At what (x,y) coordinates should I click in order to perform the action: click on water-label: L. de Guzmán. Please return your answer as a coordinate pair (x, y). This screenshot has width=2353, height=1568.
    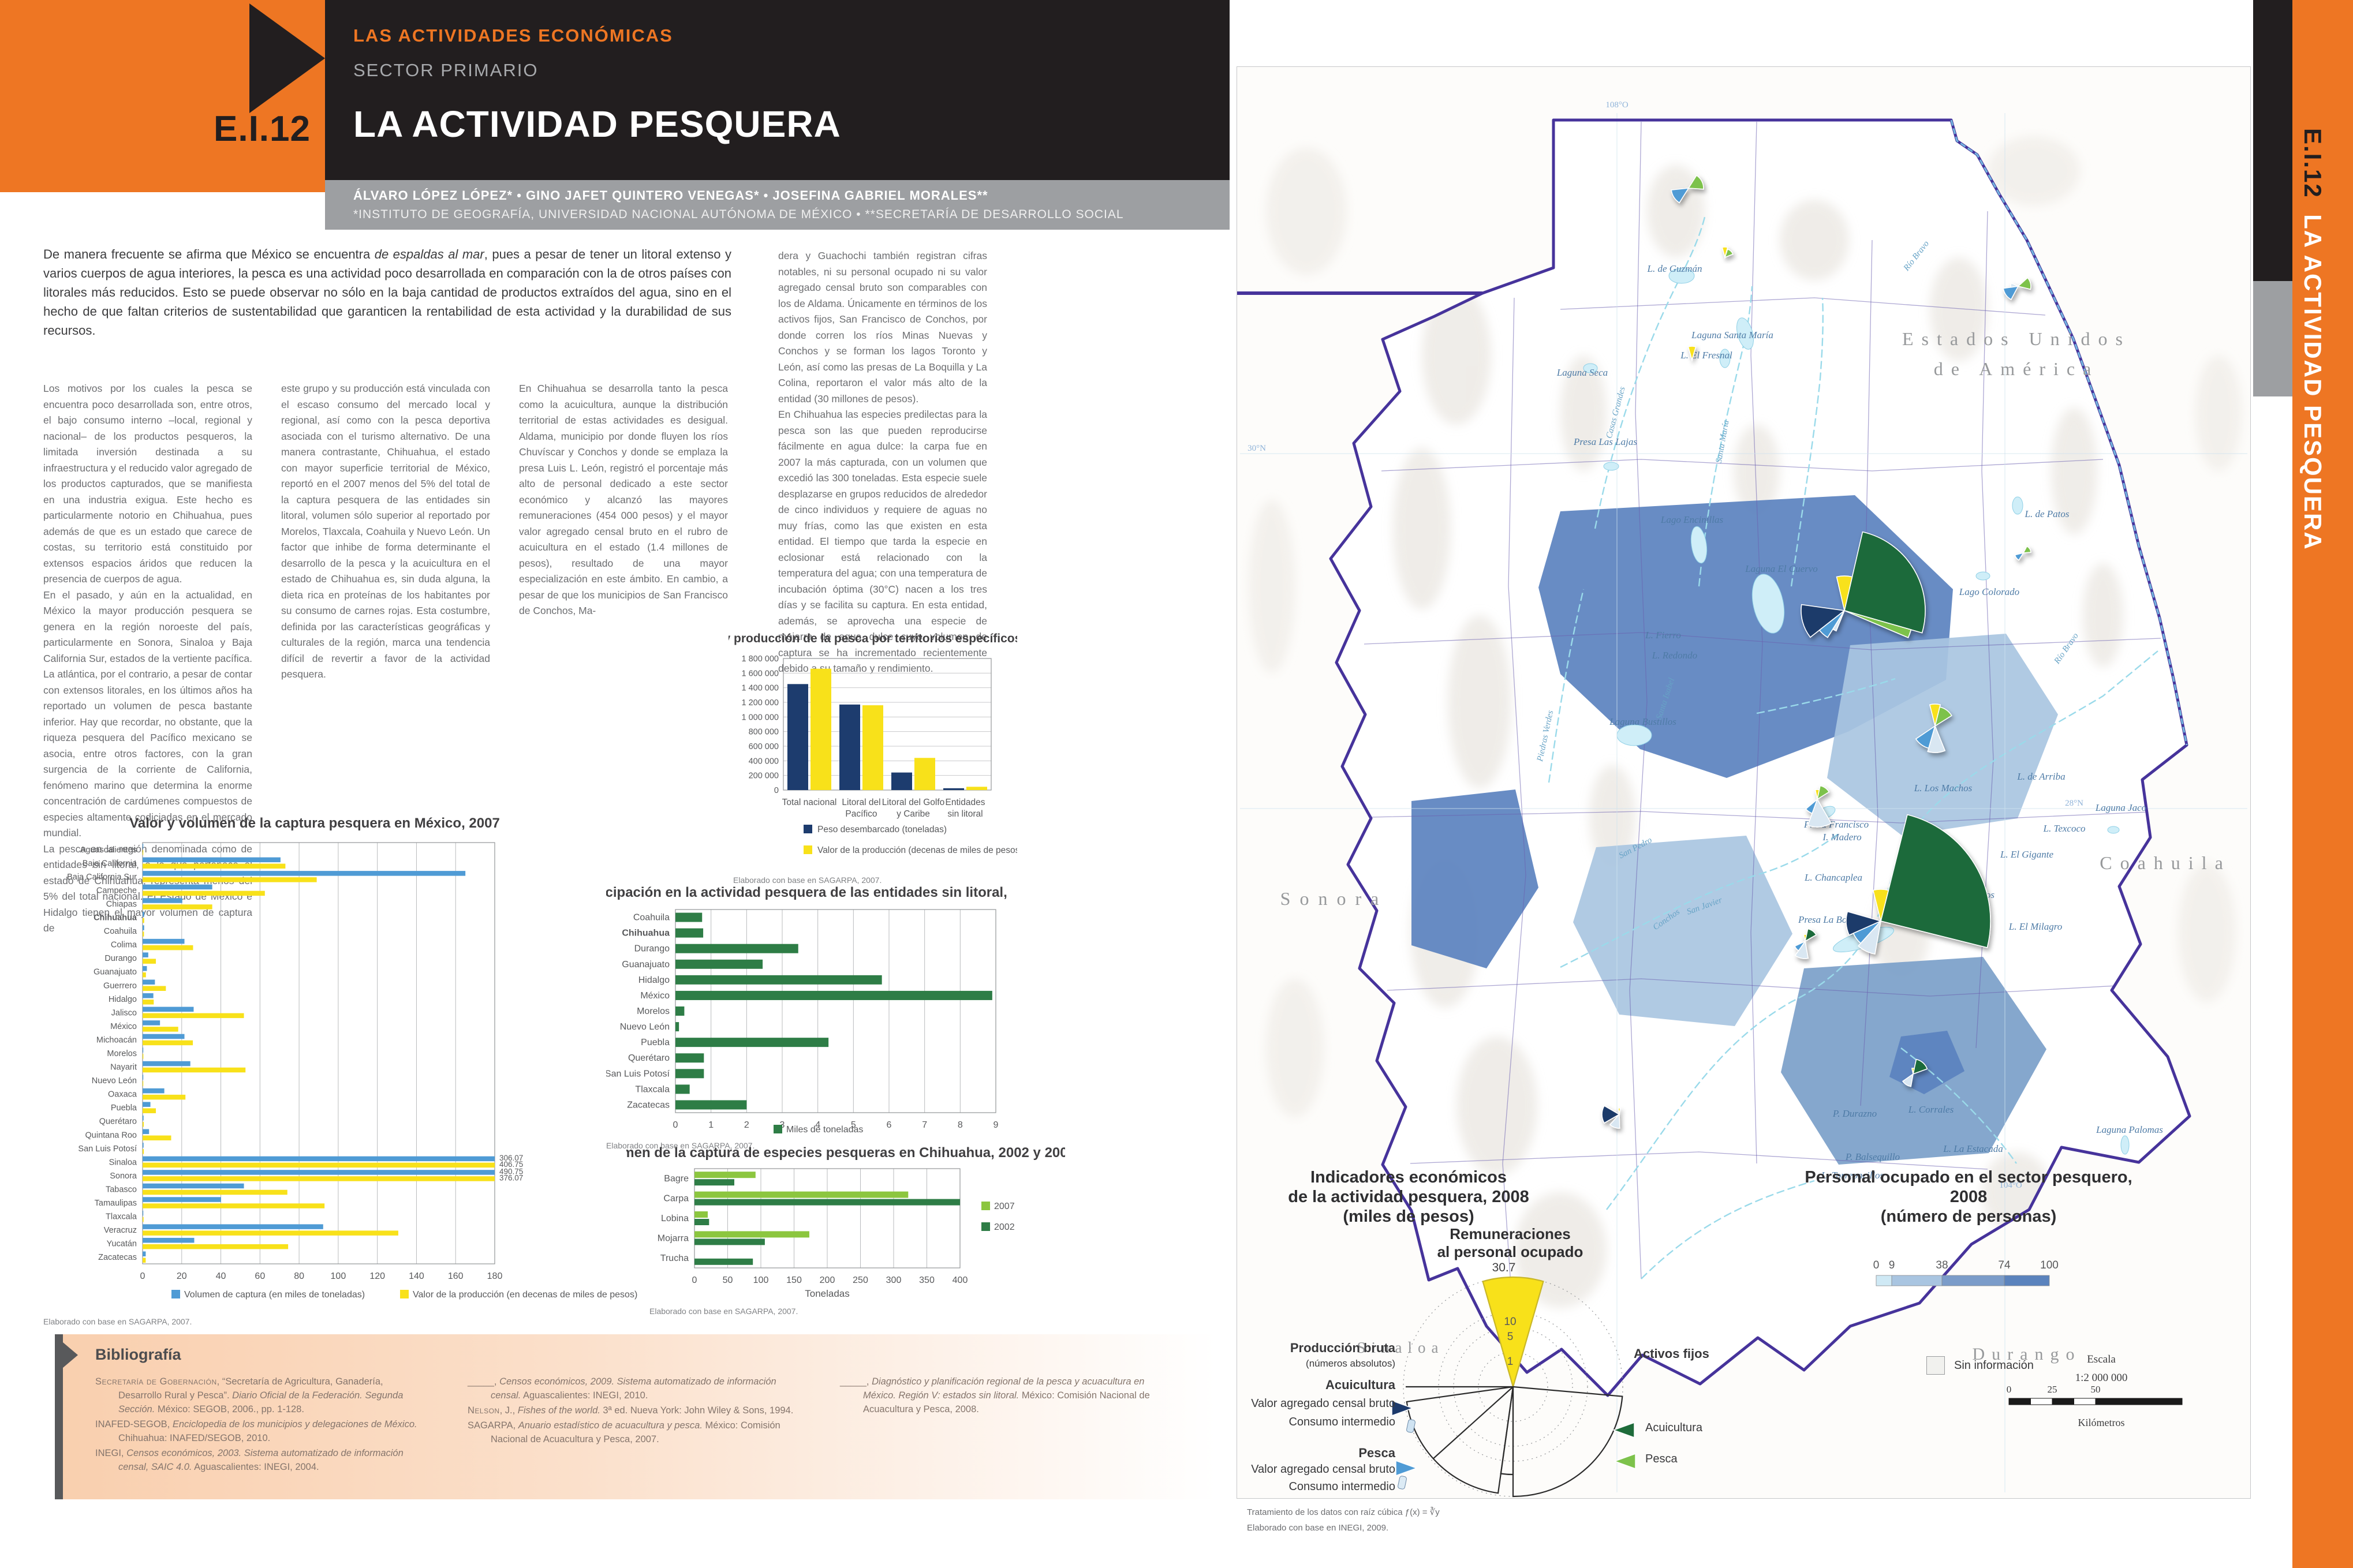
    Looking at the image, I should click on (1674, 268).